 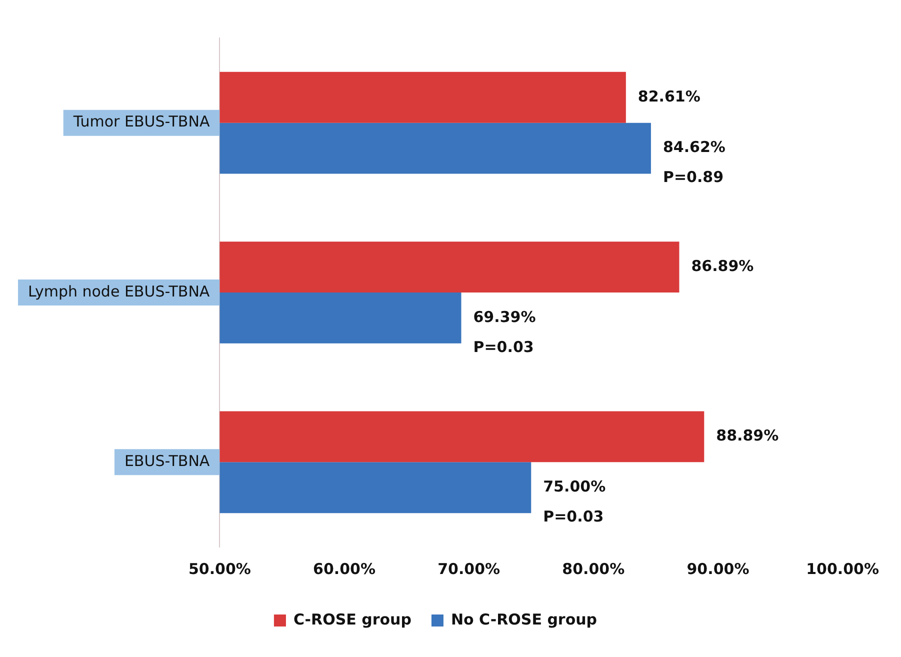 I want to click on x-tick-label: 50.00%, so click(x=219, y=569).